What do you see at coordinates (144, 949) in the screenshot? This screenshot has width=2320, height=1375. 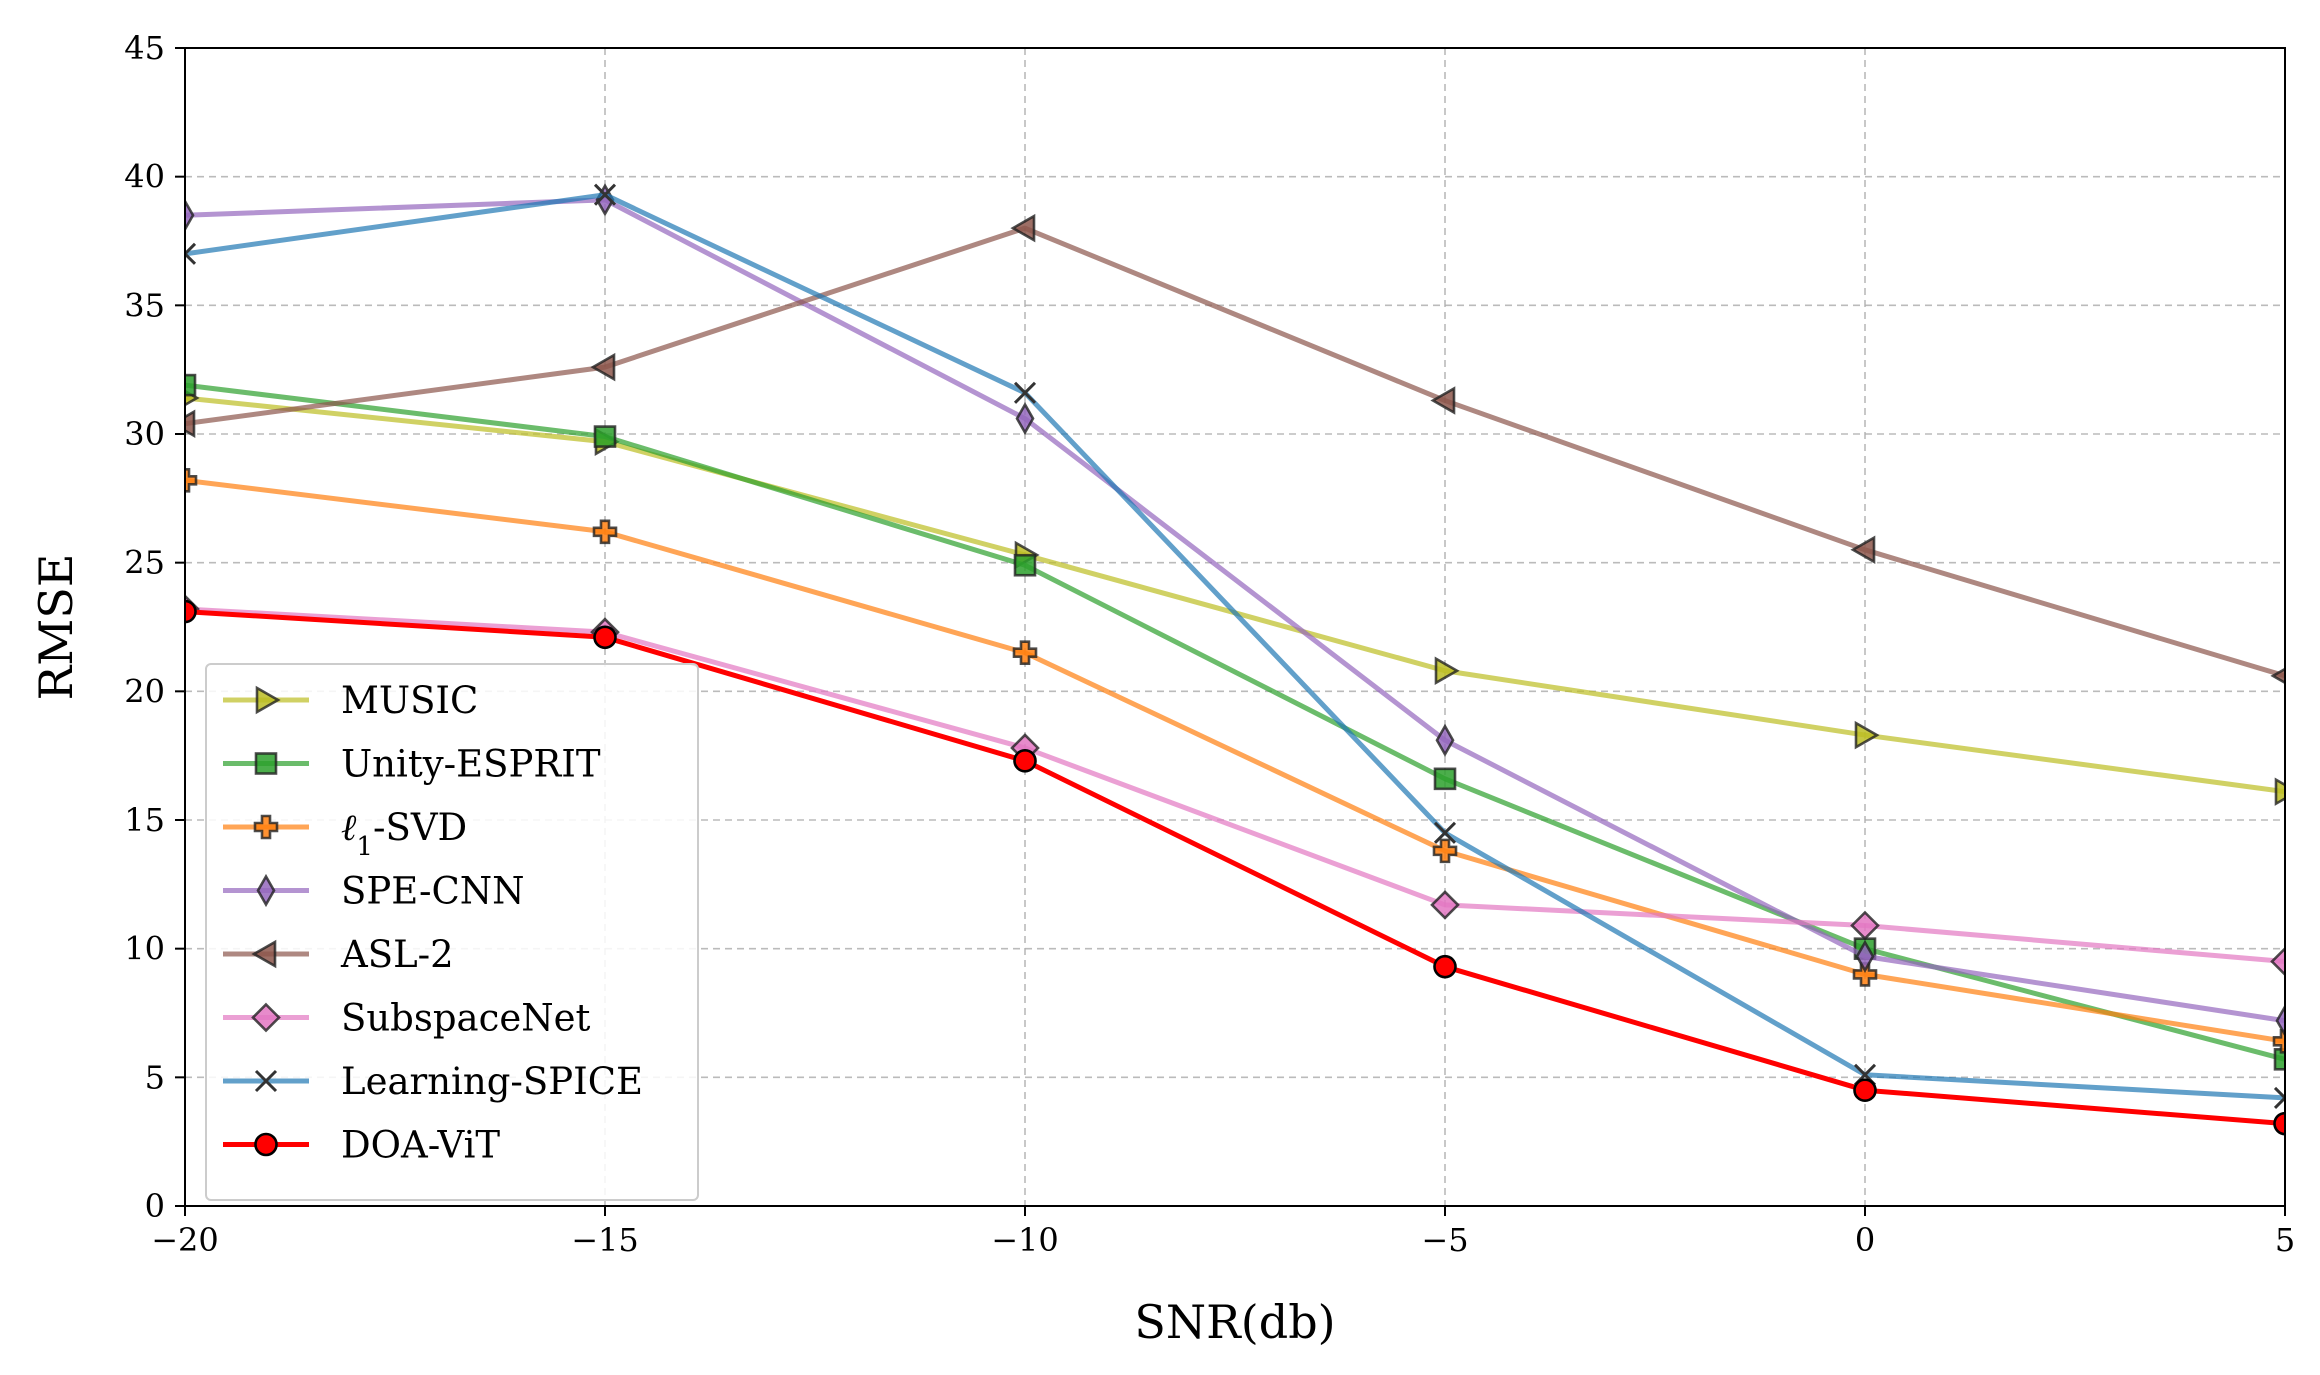 I see `y-tick-label: 10` at bounding box center [144, 949].